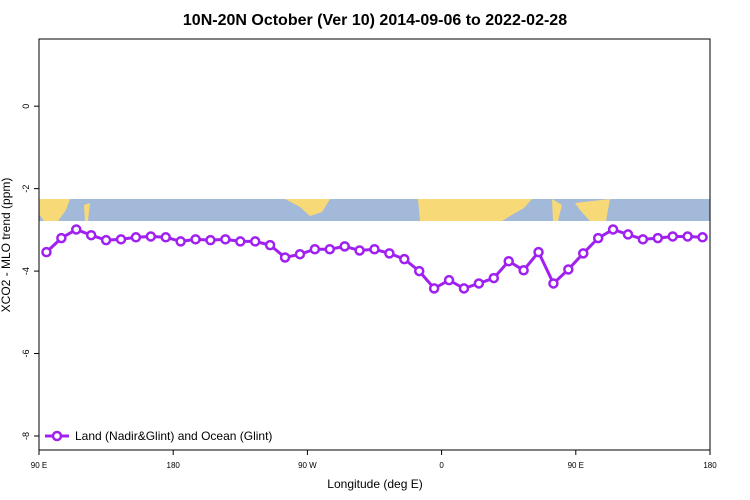 The width and height of the screenshot is (750, 500). Describe the element at coordinates (26, 271) in the screenshot. I see `y-tick-label: -4` at that location.